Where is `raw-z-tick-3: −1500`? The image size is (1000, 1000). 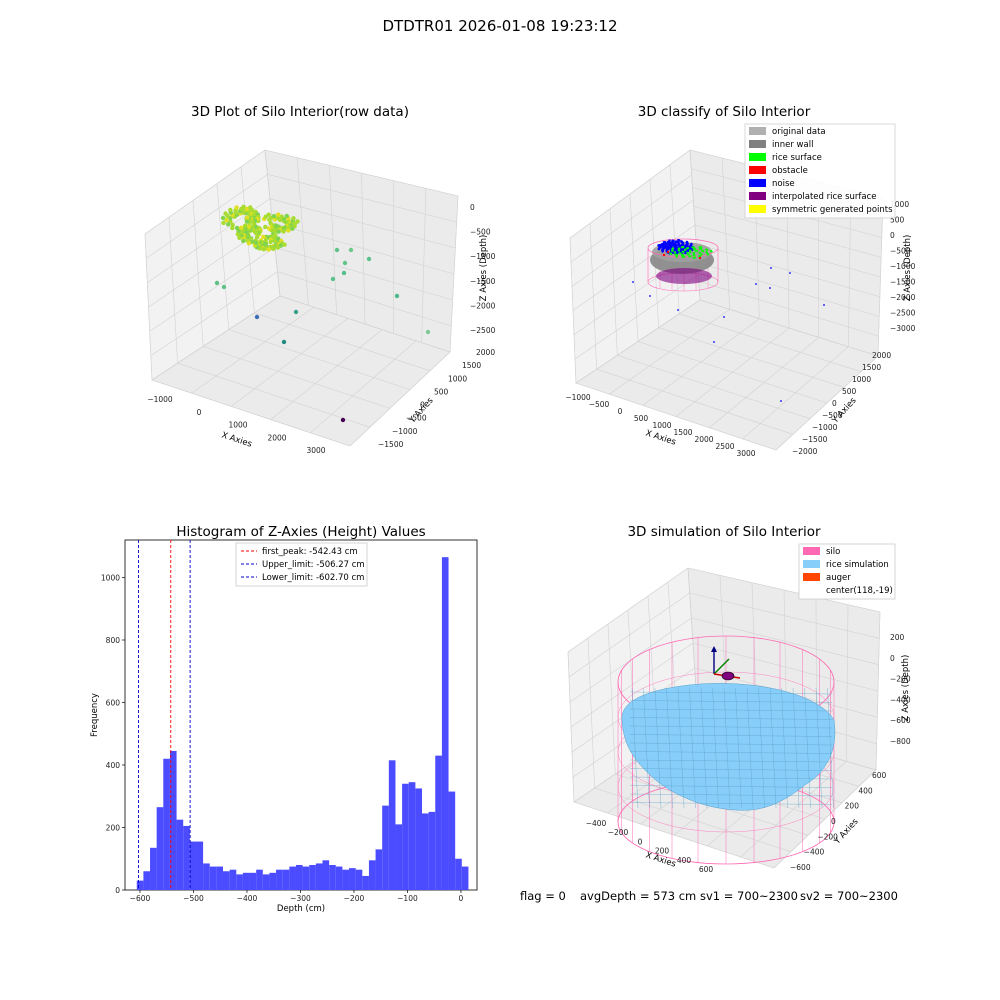 raw-z-tick-3: −1500 is located at coordinates (483, 281).